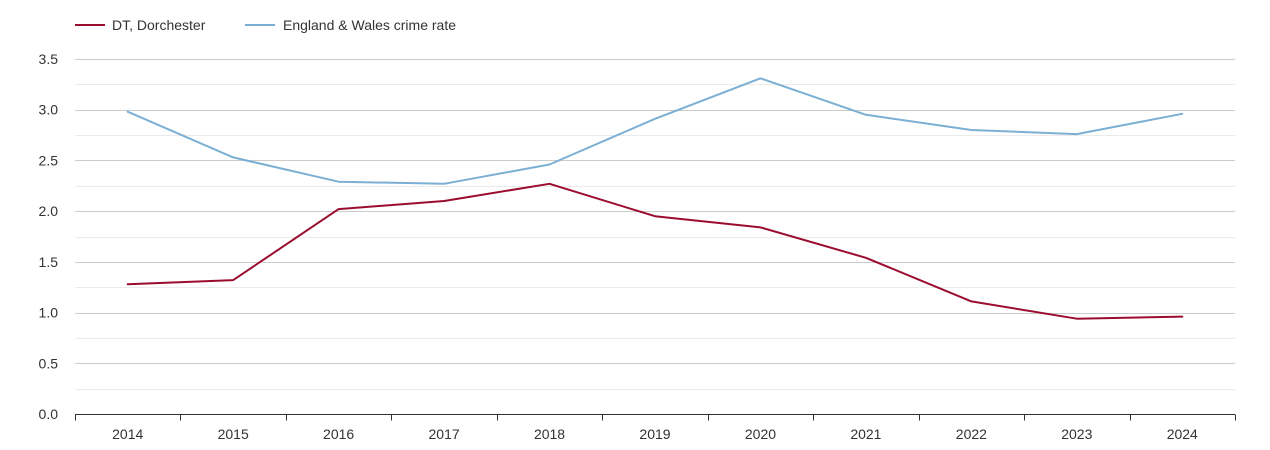  Describe the element at coordinates (49, 110) in the screenshot. I see `y-tick-label: 3.0` at that location.